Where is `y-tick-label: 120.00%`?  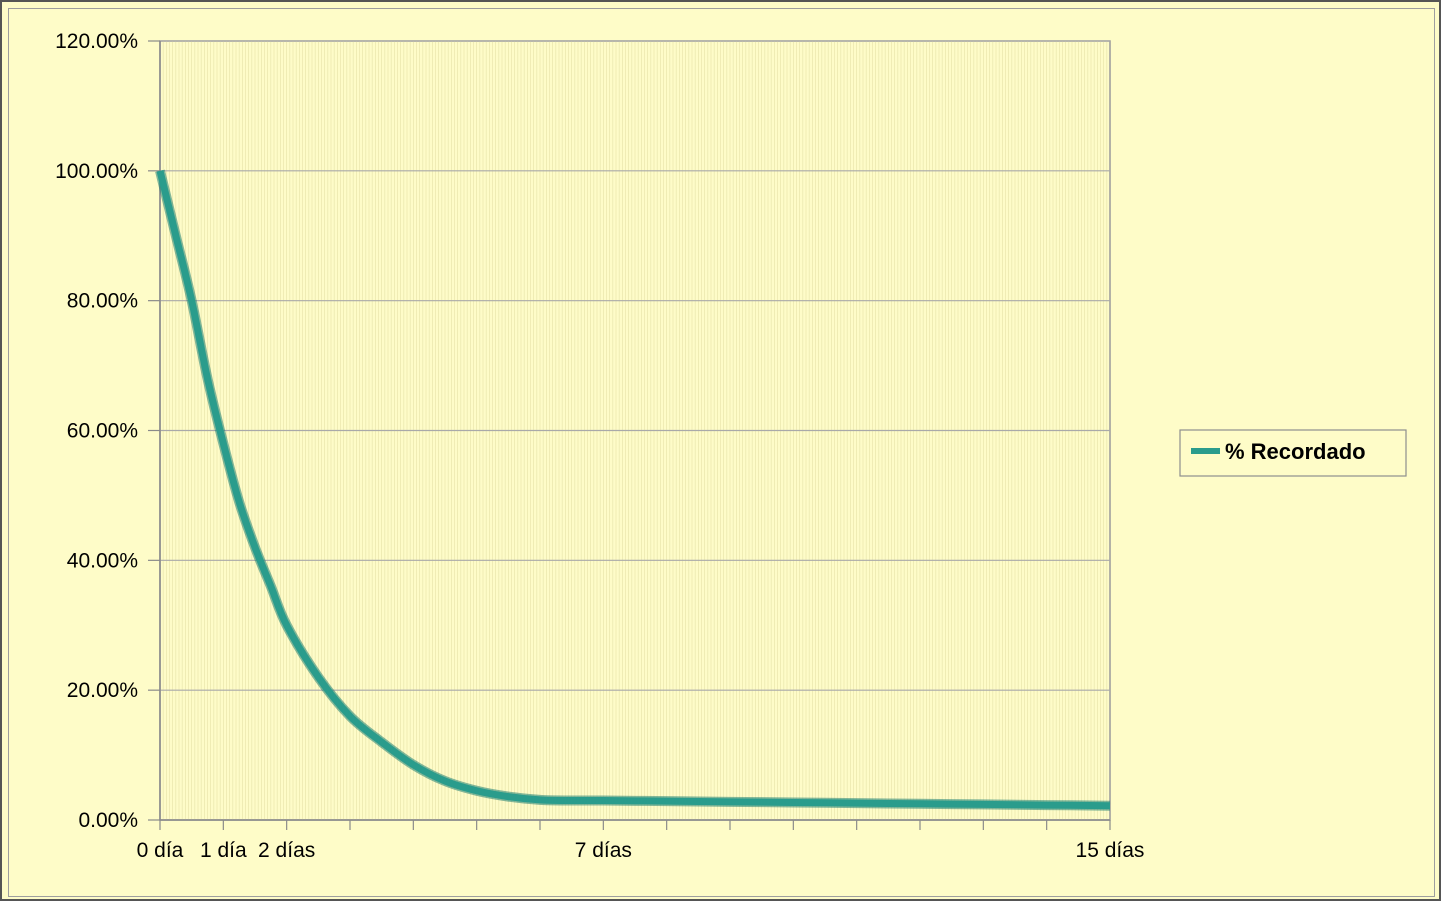
y-tick-label: 120.00% is located at coordinates (96, 41).